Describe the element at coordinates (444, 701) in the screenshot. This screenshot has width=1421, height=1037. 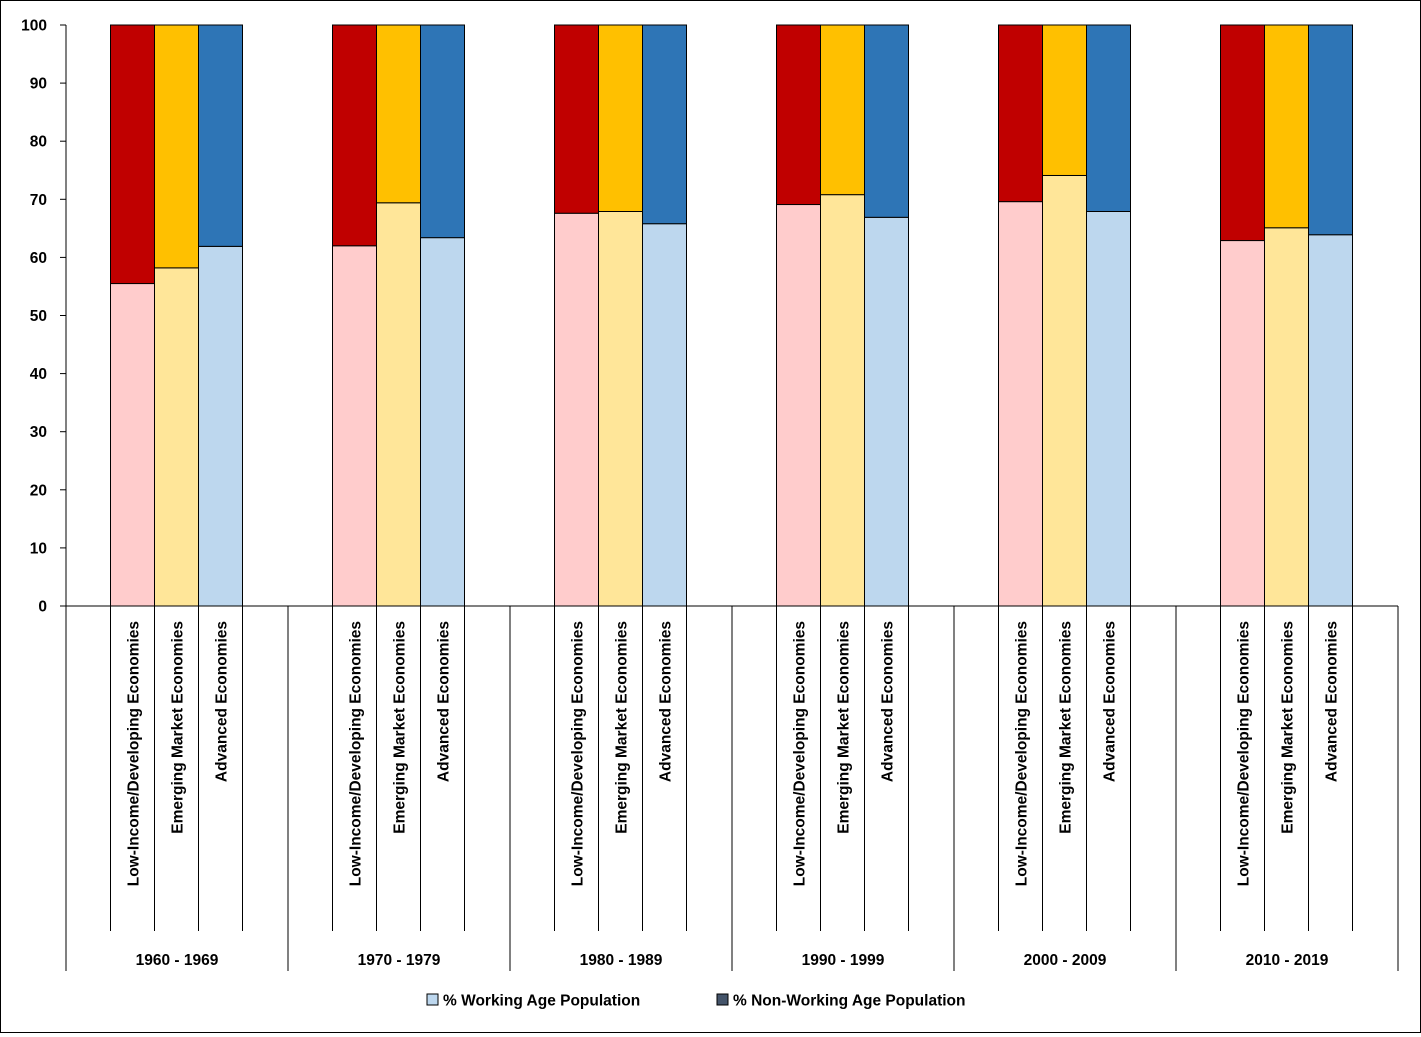
I see `category-label-2-3: Advanced Economies` at that location.